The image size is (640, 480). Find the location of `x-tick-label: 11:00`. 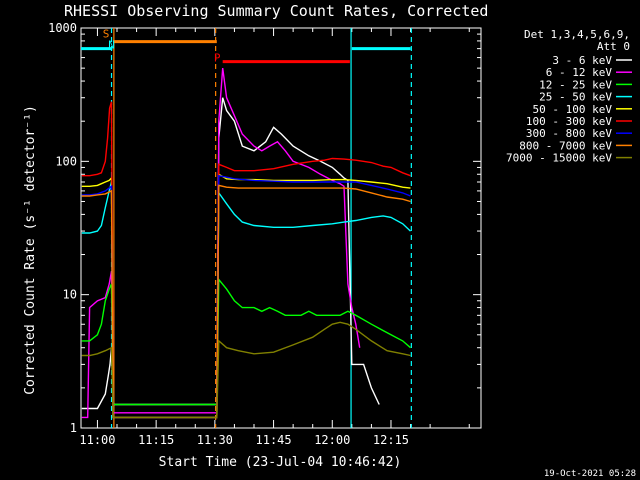

x-tick-label: 11:00 is located at coordinates (97, 440).